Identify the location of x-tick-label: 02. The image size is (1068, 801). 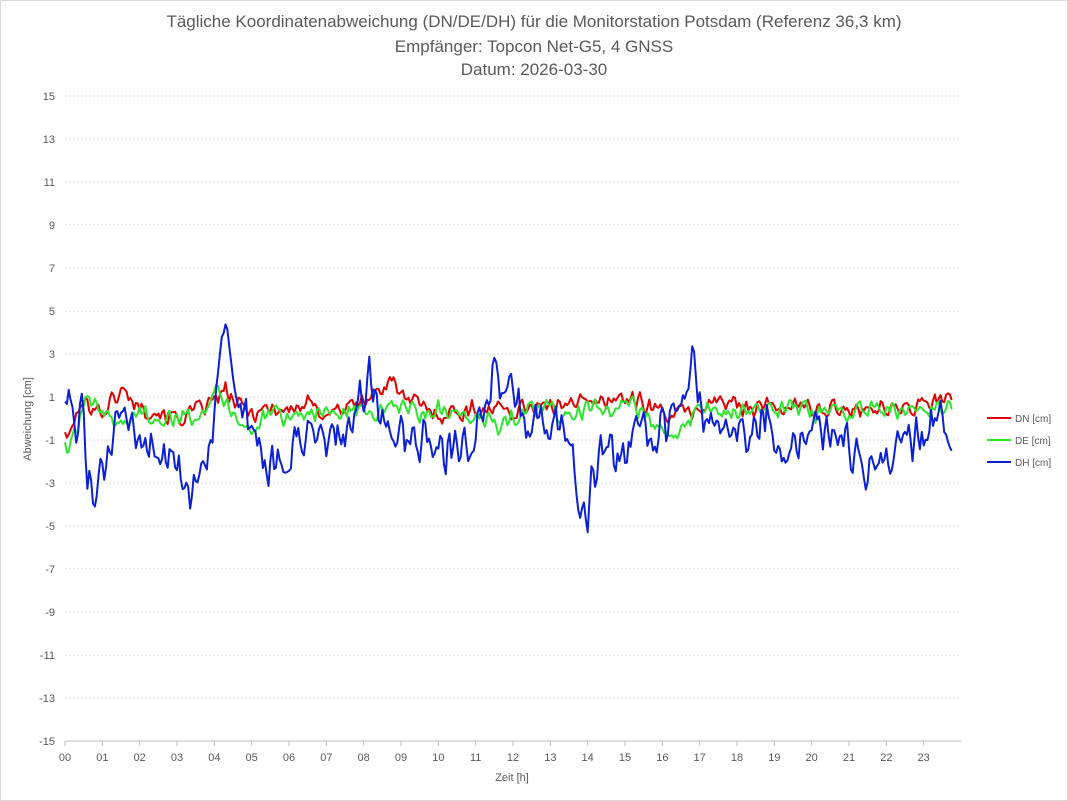
(140, 758).